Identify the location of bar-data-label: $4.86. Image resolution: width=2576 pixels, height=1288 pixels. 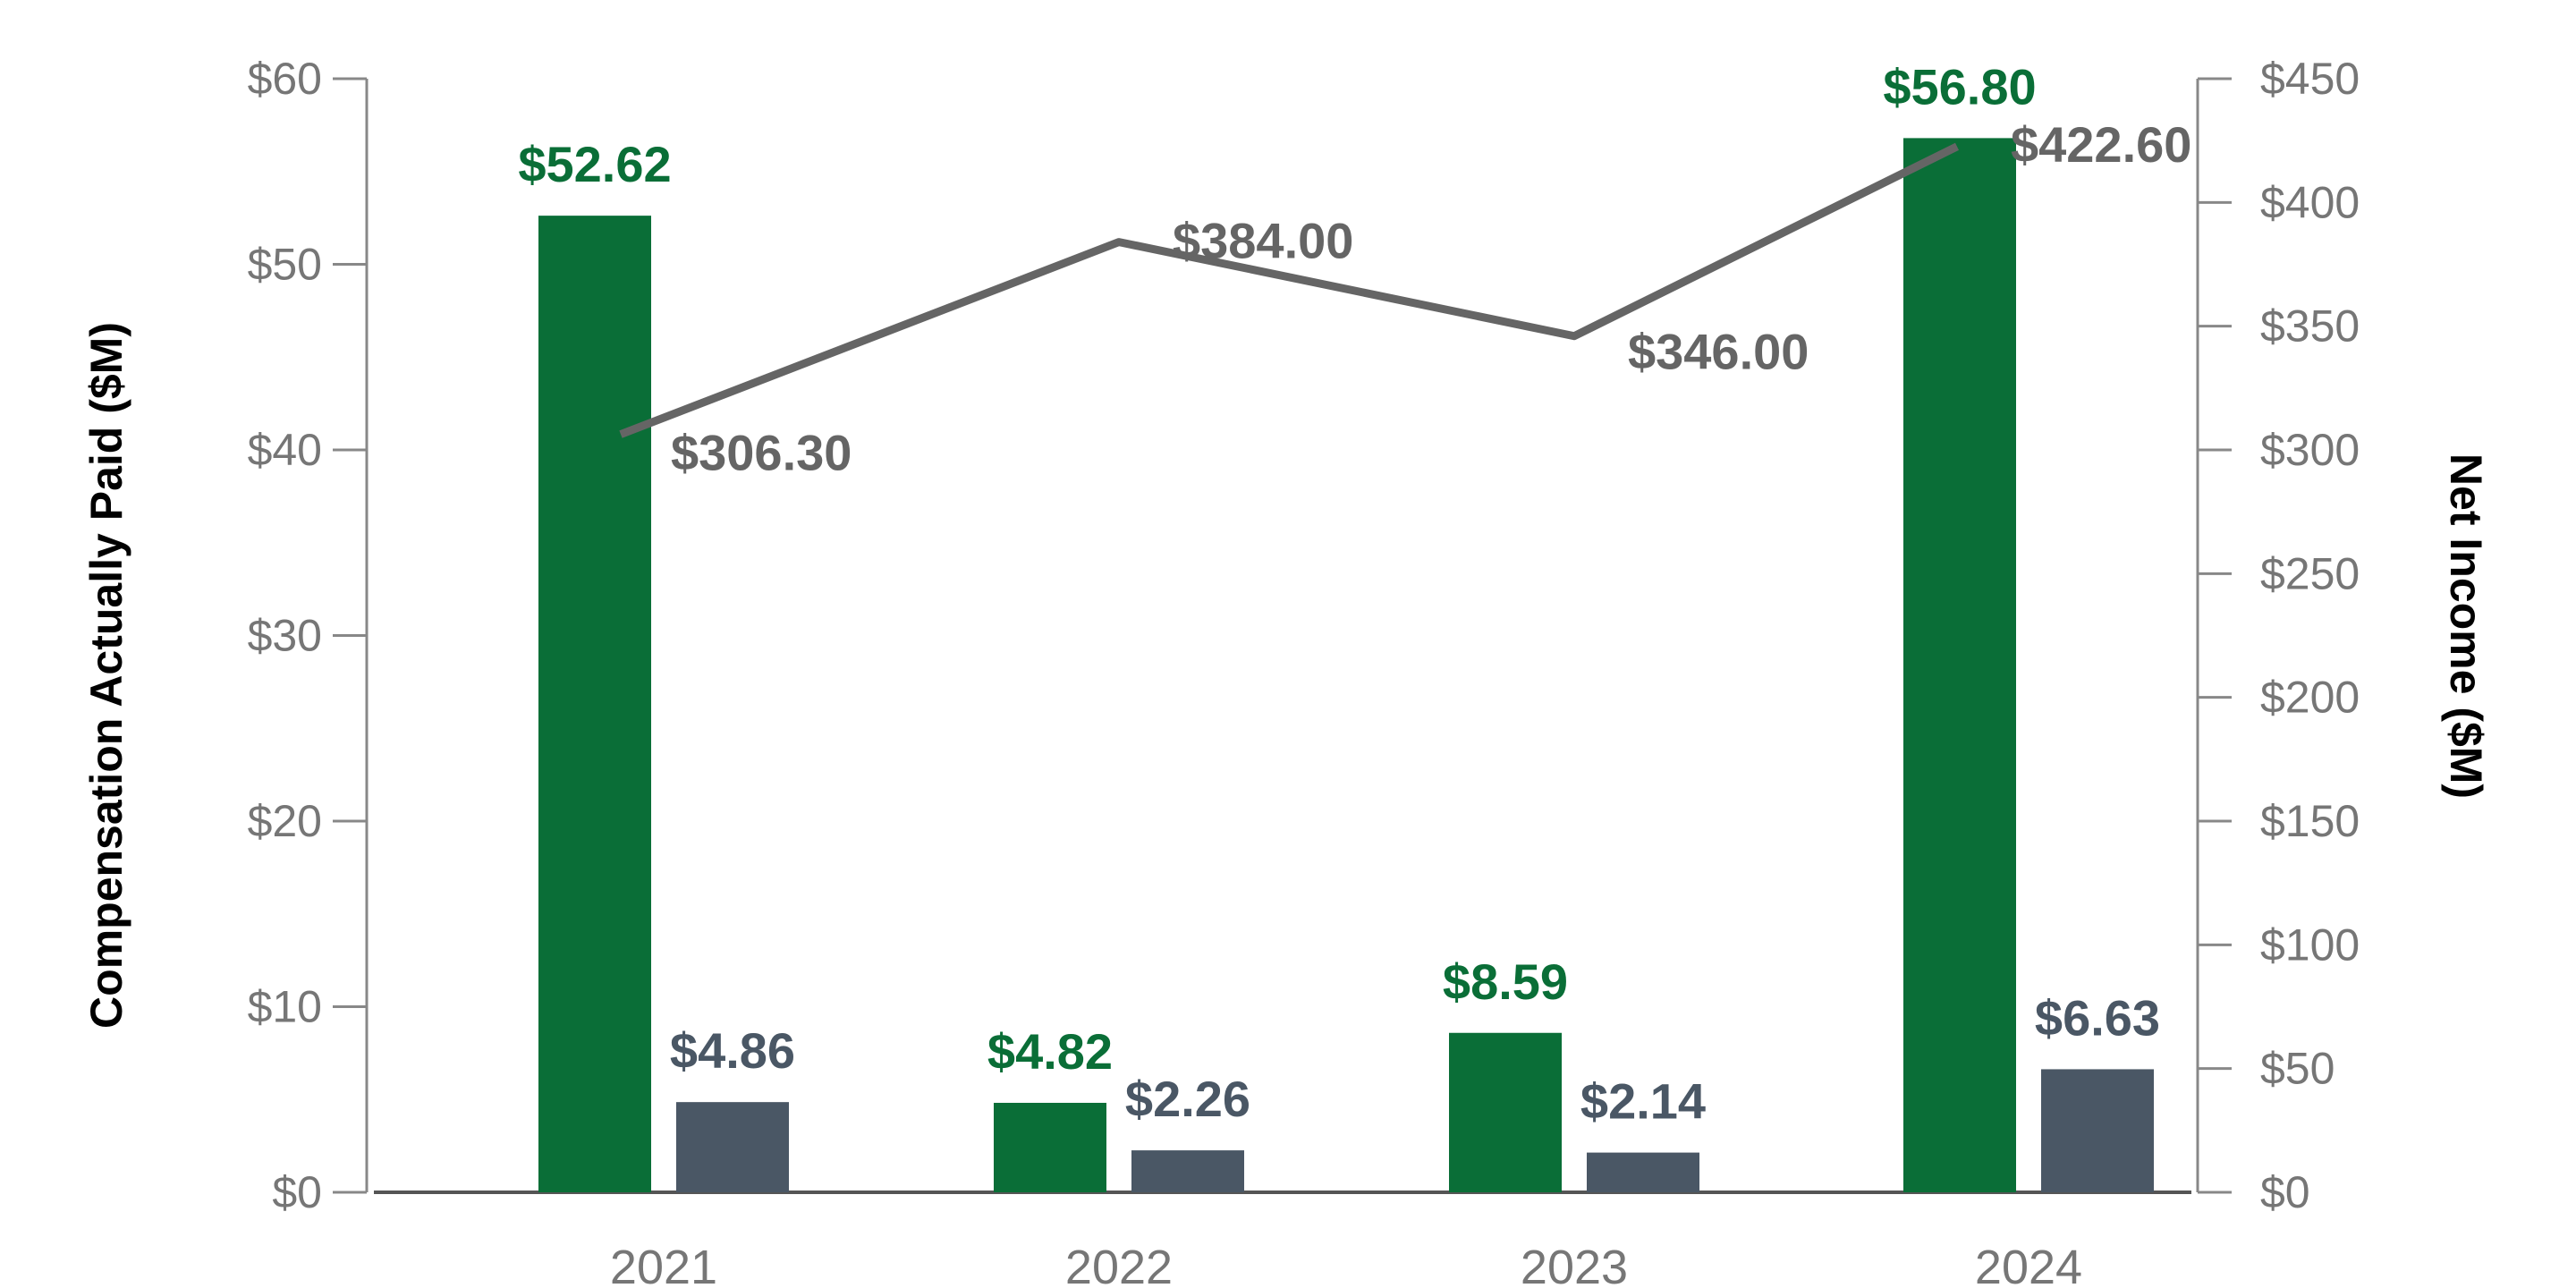
(732, 1050).